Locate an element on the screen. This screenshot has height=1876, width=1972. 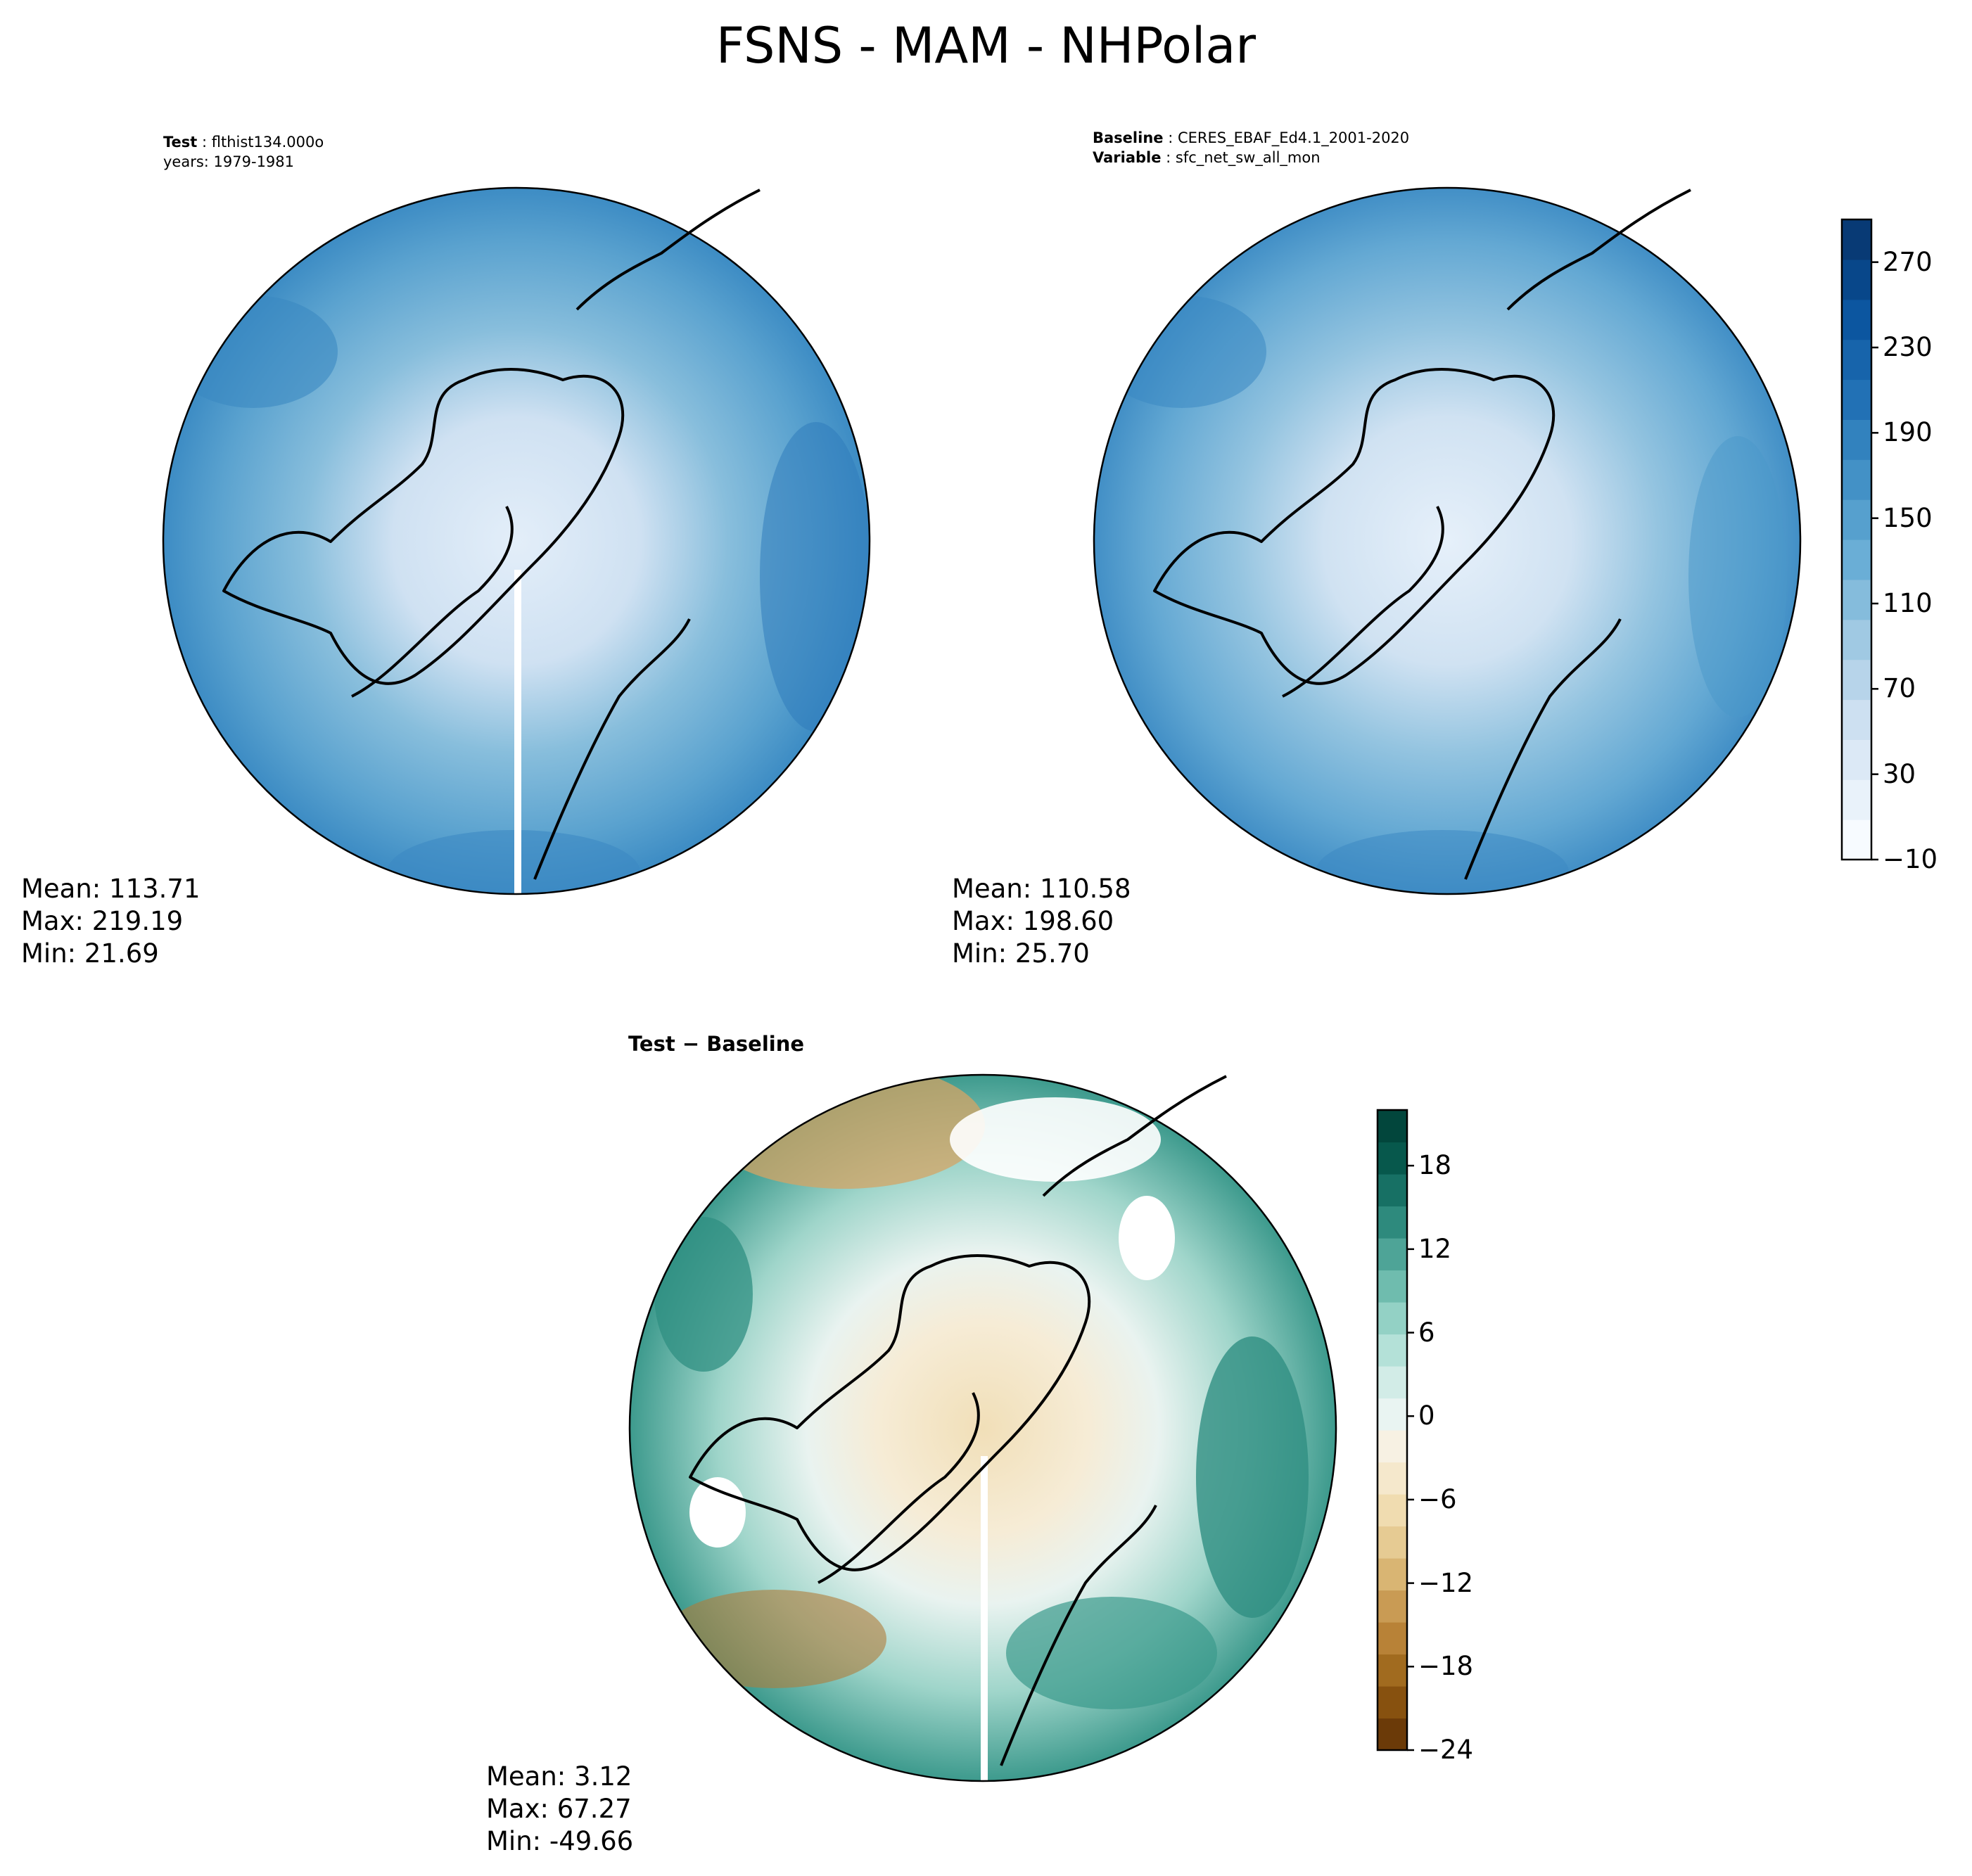
main-colorbar-tick-label: 150 is located at coordinates (1908, 517).